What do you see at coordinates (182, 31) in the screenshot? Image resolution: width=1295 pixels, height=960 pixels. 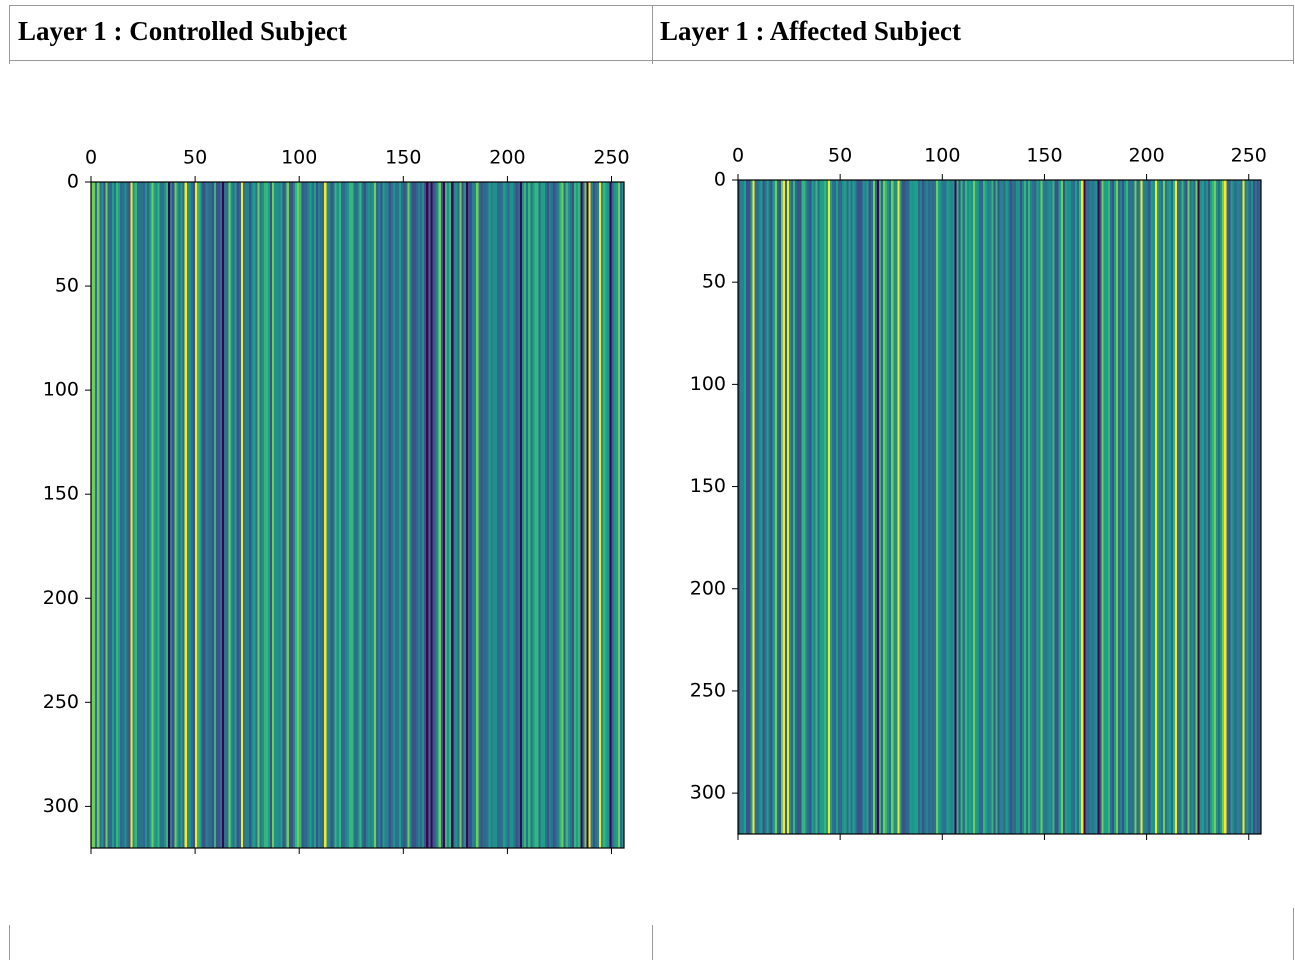 I see `column-header: Layer 1 : Controlled Subject` at bounding box center [182, 31].